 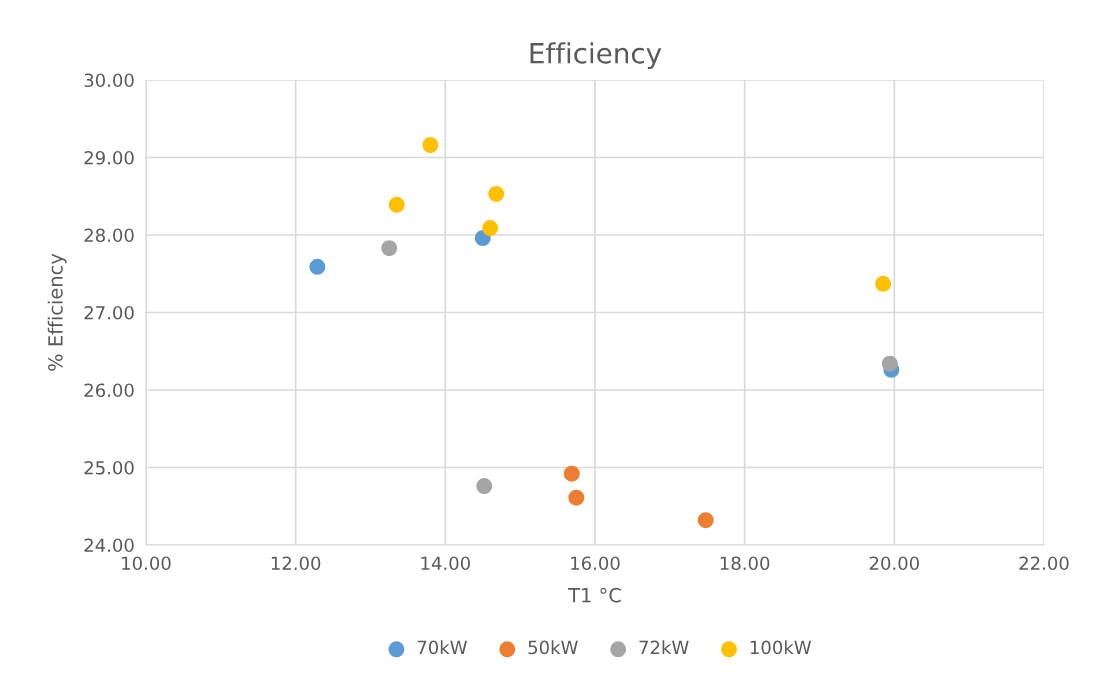 I want to click on chart-title: Efficiency, so click(x=596, y=56).